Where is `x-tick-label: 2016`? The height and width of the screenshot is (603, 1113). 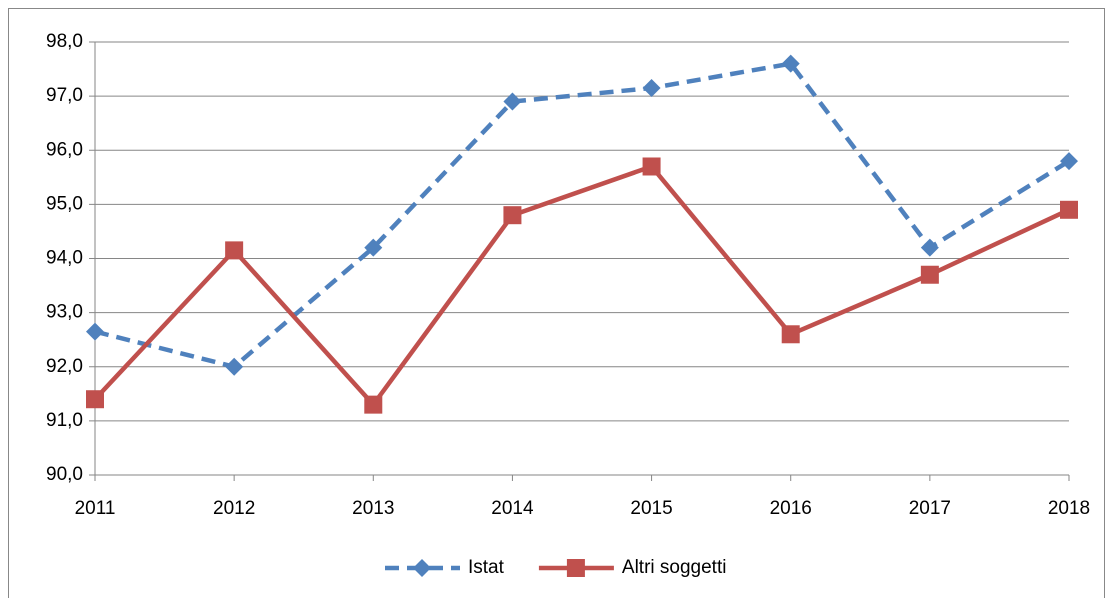 x-tick-label: 2016 is located at coordinates (791, 508).